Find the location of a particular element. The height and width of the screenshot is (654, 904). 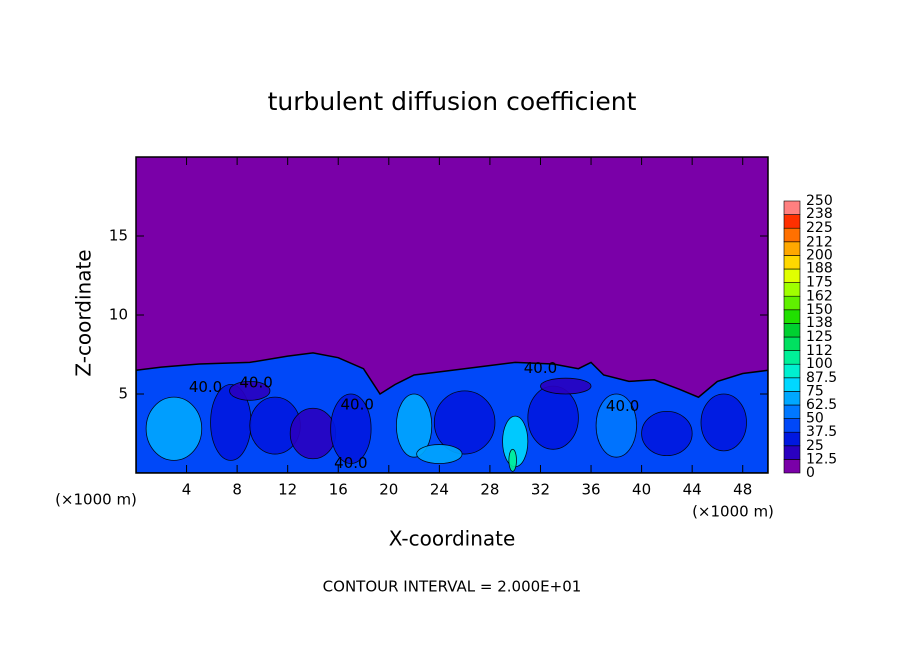

y-tick-label: 5 is located at coordinates (123, 394).